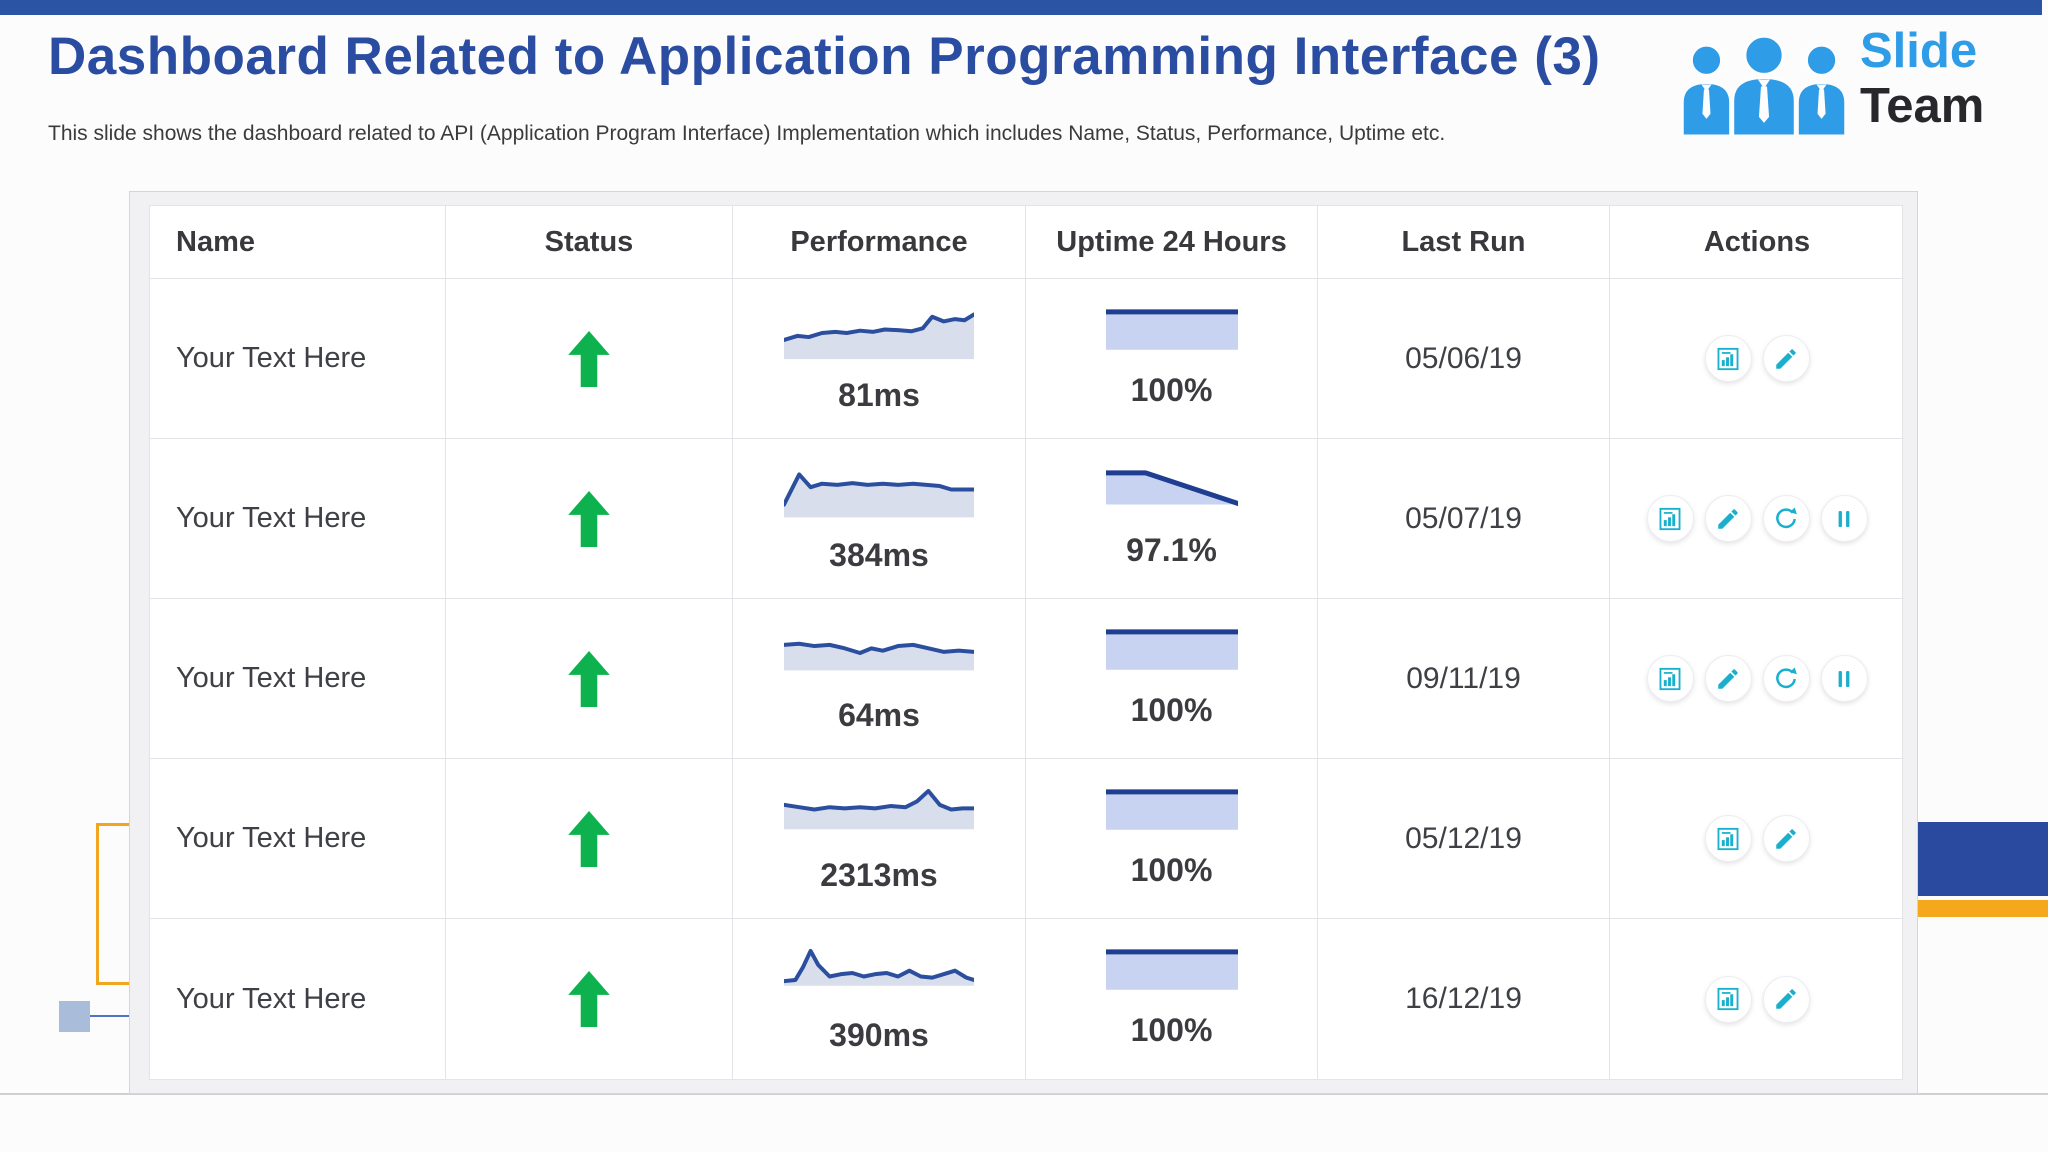  I want to click on column-header-status: Status, so click(589, 242).